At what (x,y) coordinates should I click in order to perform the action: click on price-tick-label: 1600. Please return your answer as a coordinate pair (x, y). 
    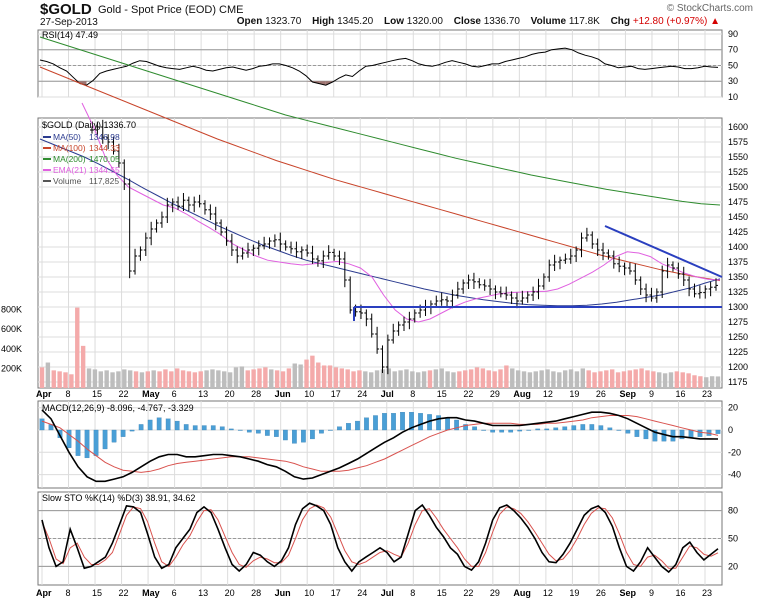
    Looking at the image, I should click on (738, 127).